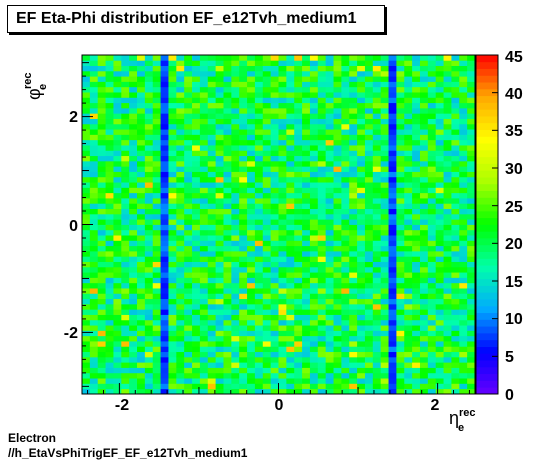 The image size is (546, 462). I want to click on y-tick-label-2: 2, so click(73, 117).